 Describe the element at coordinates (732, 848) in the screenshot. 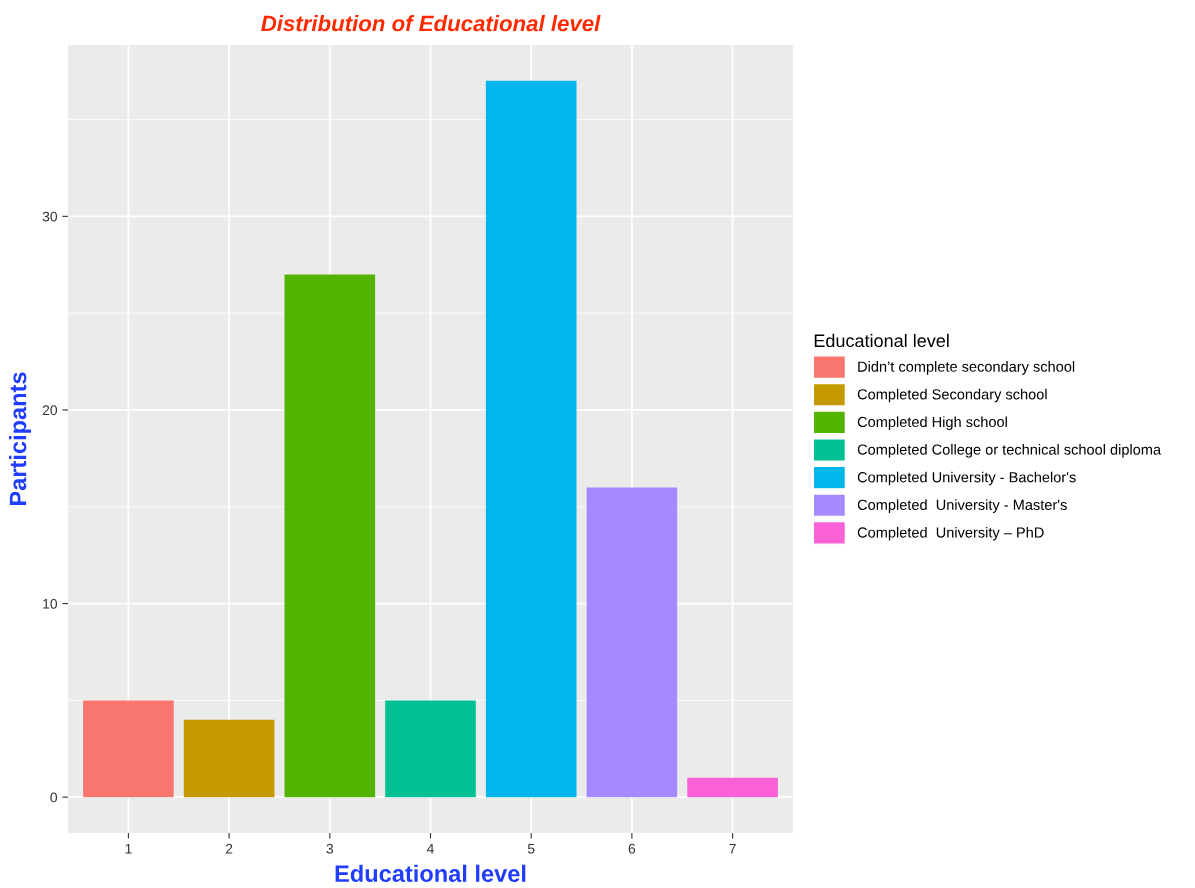

I see `x-tick-label: 7` at that location.